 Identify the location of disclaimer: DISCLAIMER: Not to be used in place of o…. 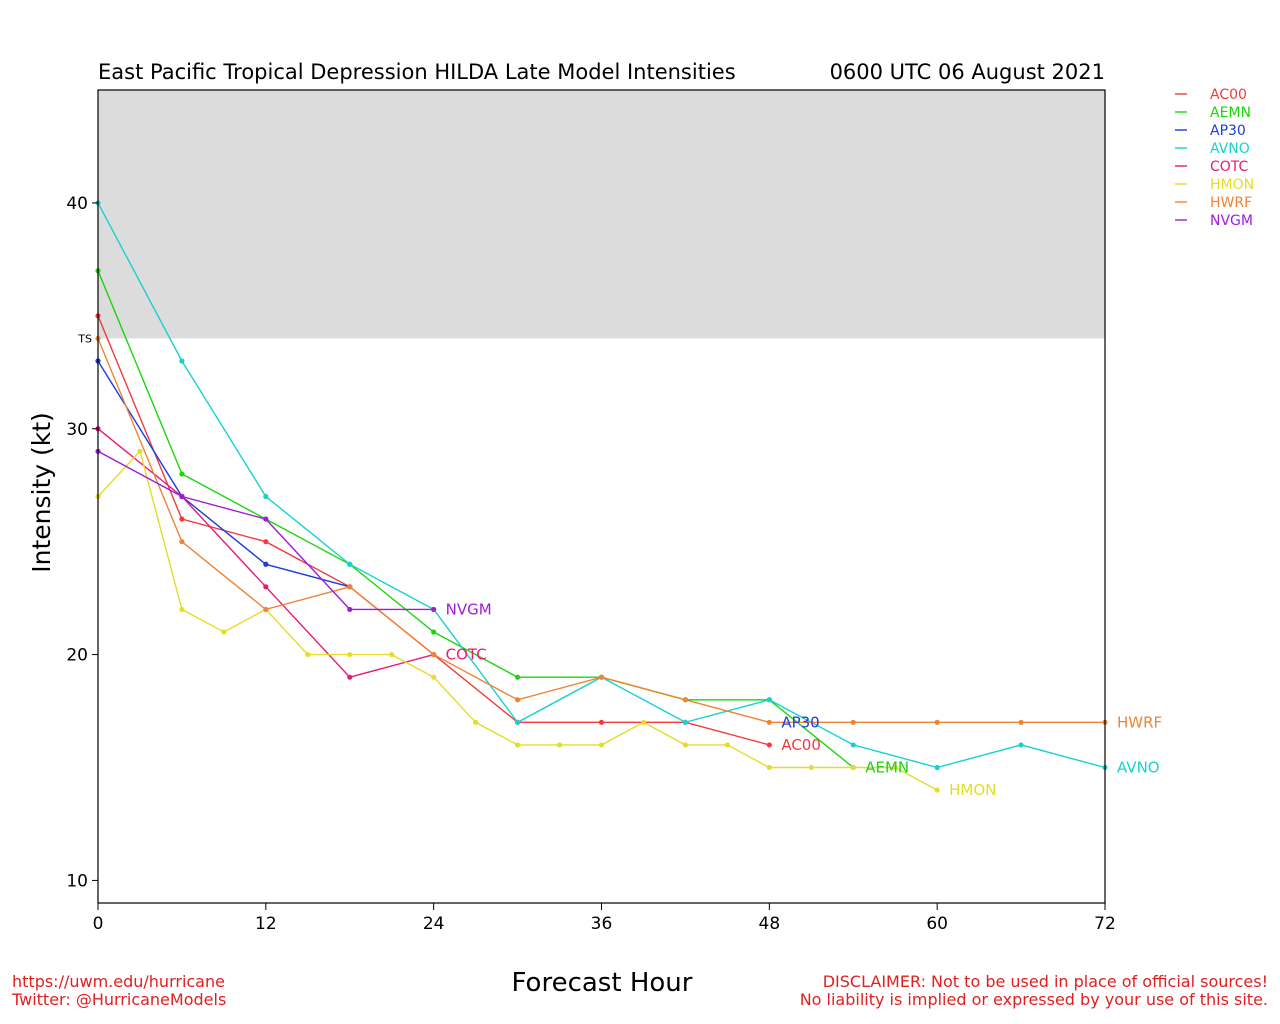
(1034, 991).